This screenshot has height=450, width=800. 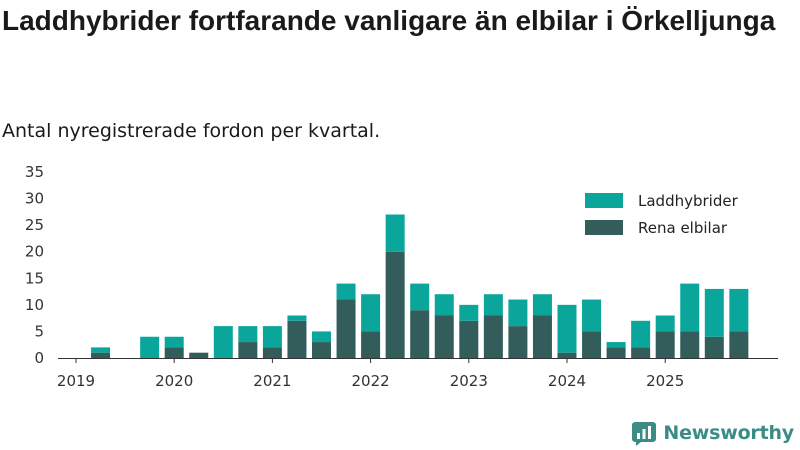 What do you see at coordinates (34, 278) in the screenshot?
I see `y-tick-label: 15` at bounding box center [34, 278].